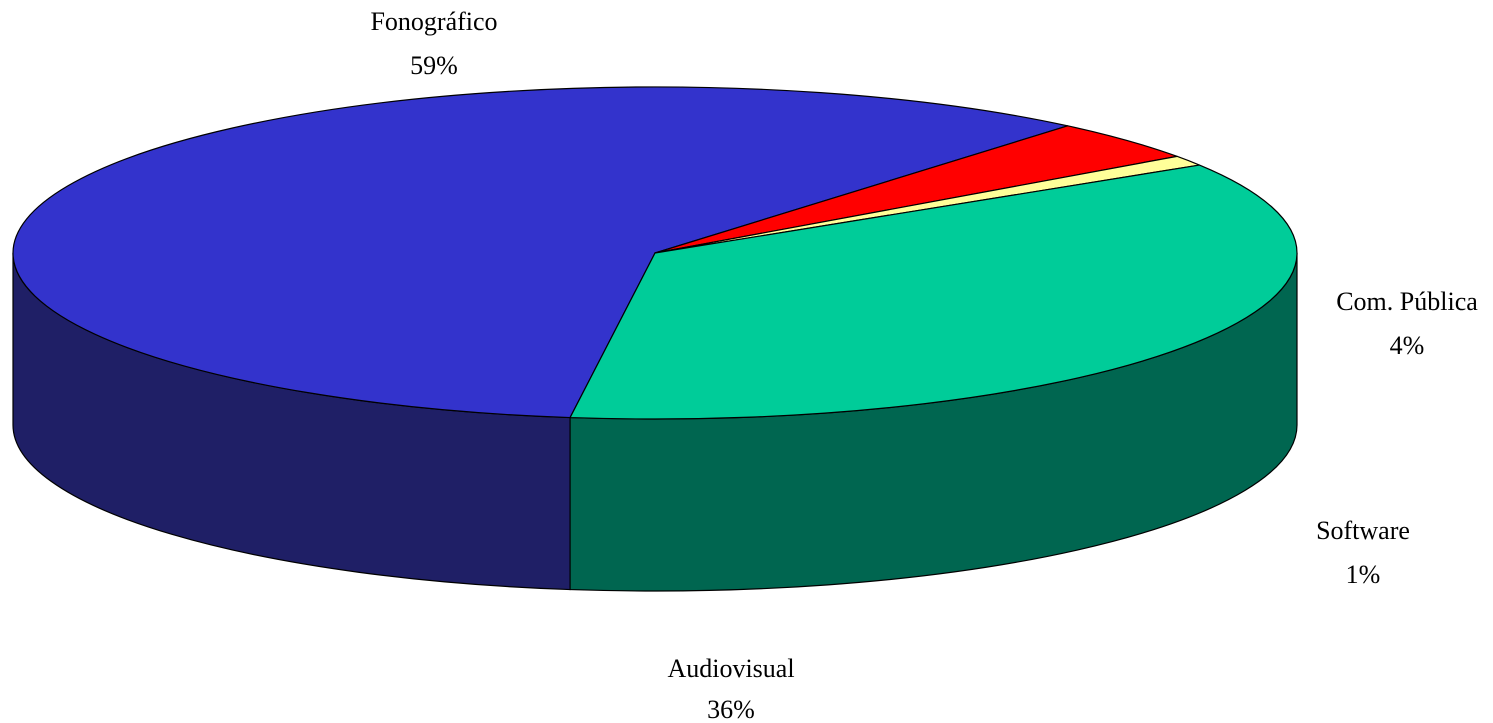  I want to click on label-com-publica-name: Com. Pública, so click(1407, 301).